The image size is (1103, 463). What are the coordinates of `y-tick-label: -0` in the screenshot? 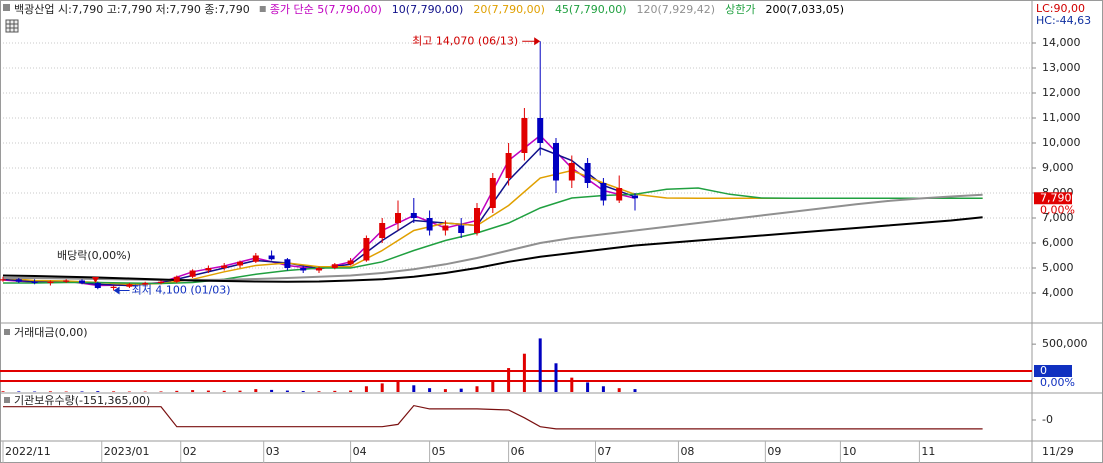 It's located at (1047, 419).